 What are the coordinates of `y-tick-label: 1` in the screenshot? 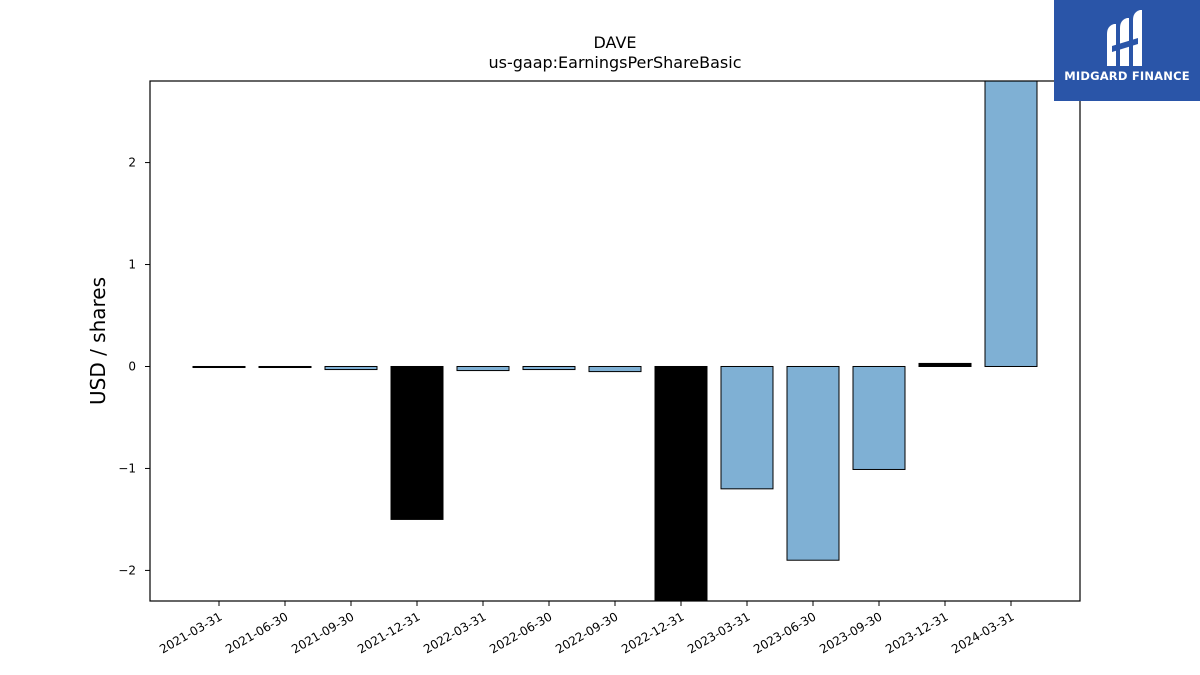 It's located at (132, 265).